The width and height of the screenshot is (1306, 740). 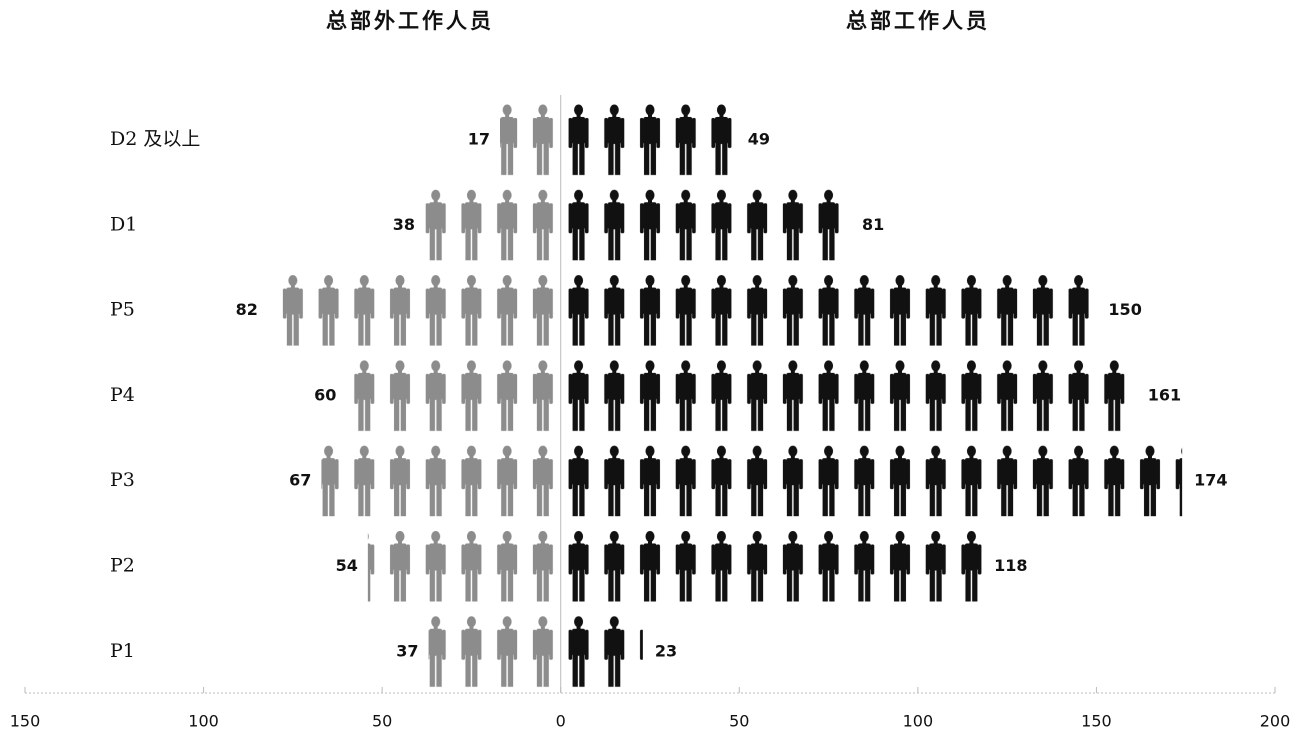 I want to click on category-label: P5, so click(x=122, y=310).